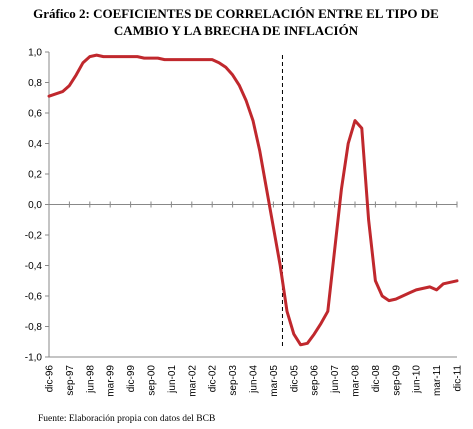 The height and width of the screenshot is (429, 473). Describe the element at coordinates (34, 236) in the screenshot. I see `y-tick-label: -0,2` at that location.